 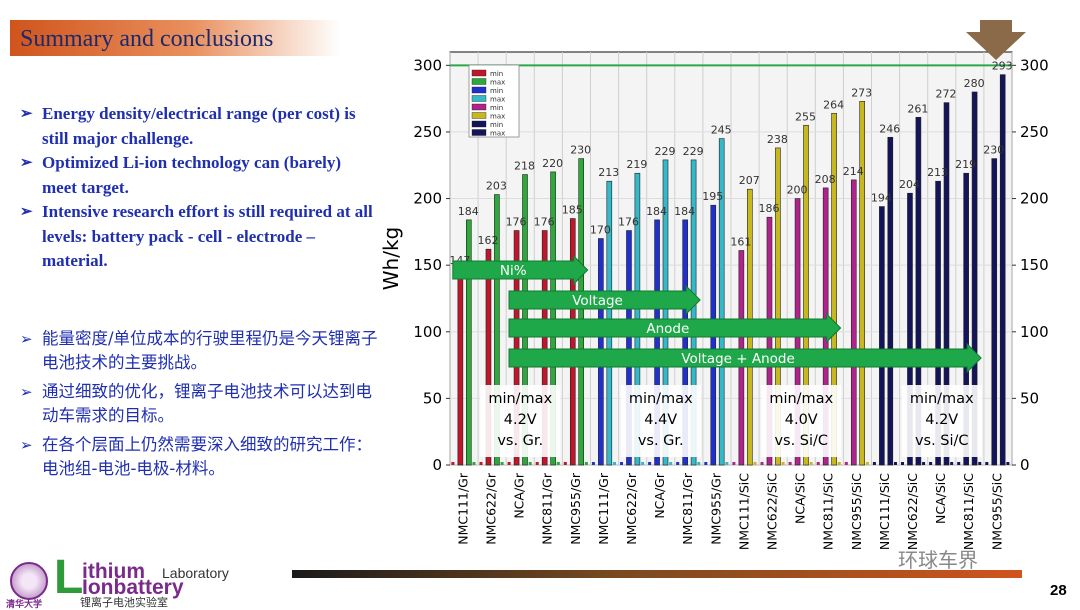 I want to click on min-value-label: 214, so click(x=853, y=171).